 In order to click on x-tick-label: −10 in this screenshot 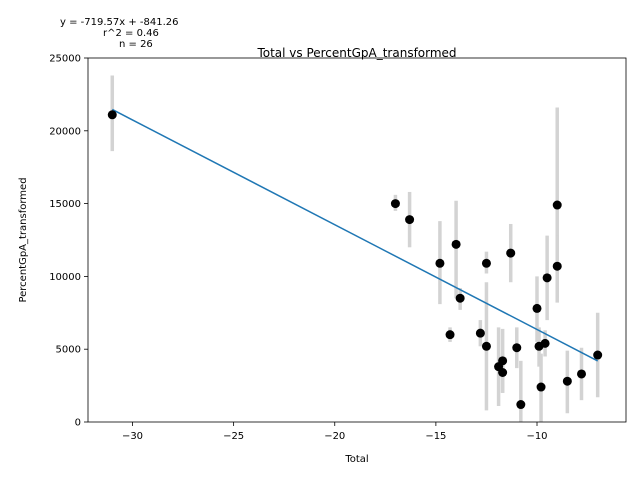, I will do `click(536, 436)`.